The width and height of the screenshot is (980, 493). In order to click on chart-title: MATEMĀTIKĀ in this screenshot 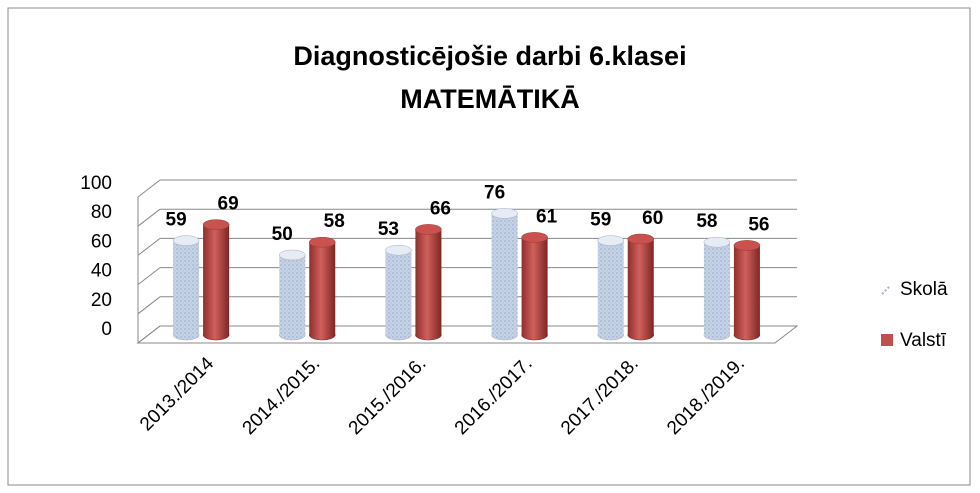, I will do `click(489, 99)`.